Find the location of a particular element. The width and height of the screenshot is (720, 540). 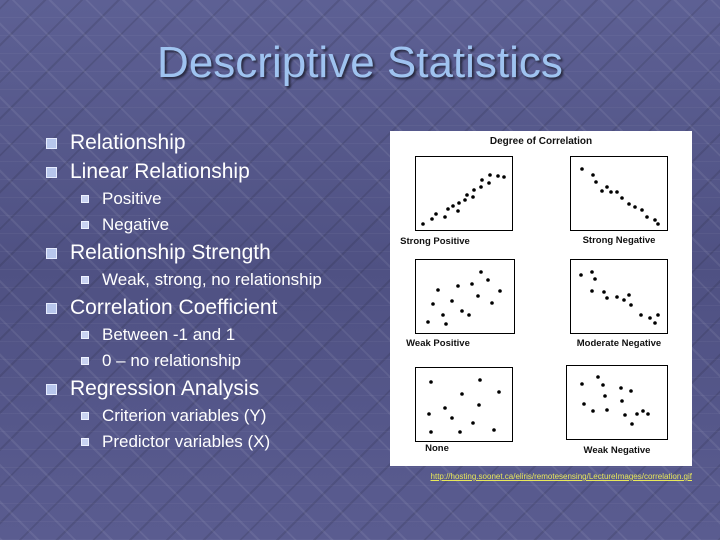

sub-bullet-item: Predictor variables (X) is located at coordinates (212, 442).